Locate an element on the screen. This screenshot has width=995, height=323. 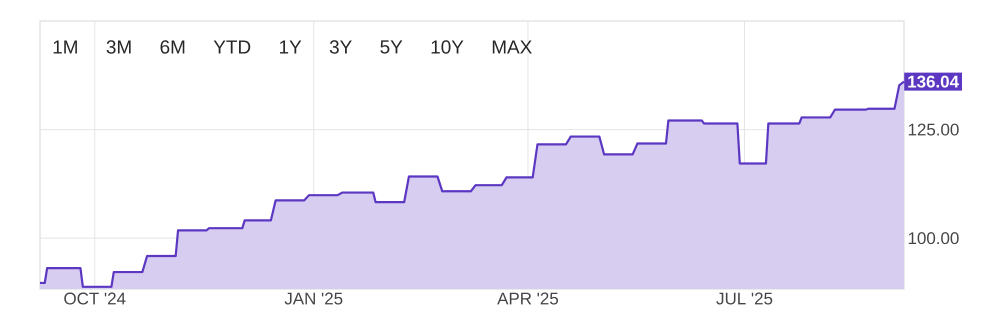
y-tick-label: 125.00 is located at coordinates (933, 130).